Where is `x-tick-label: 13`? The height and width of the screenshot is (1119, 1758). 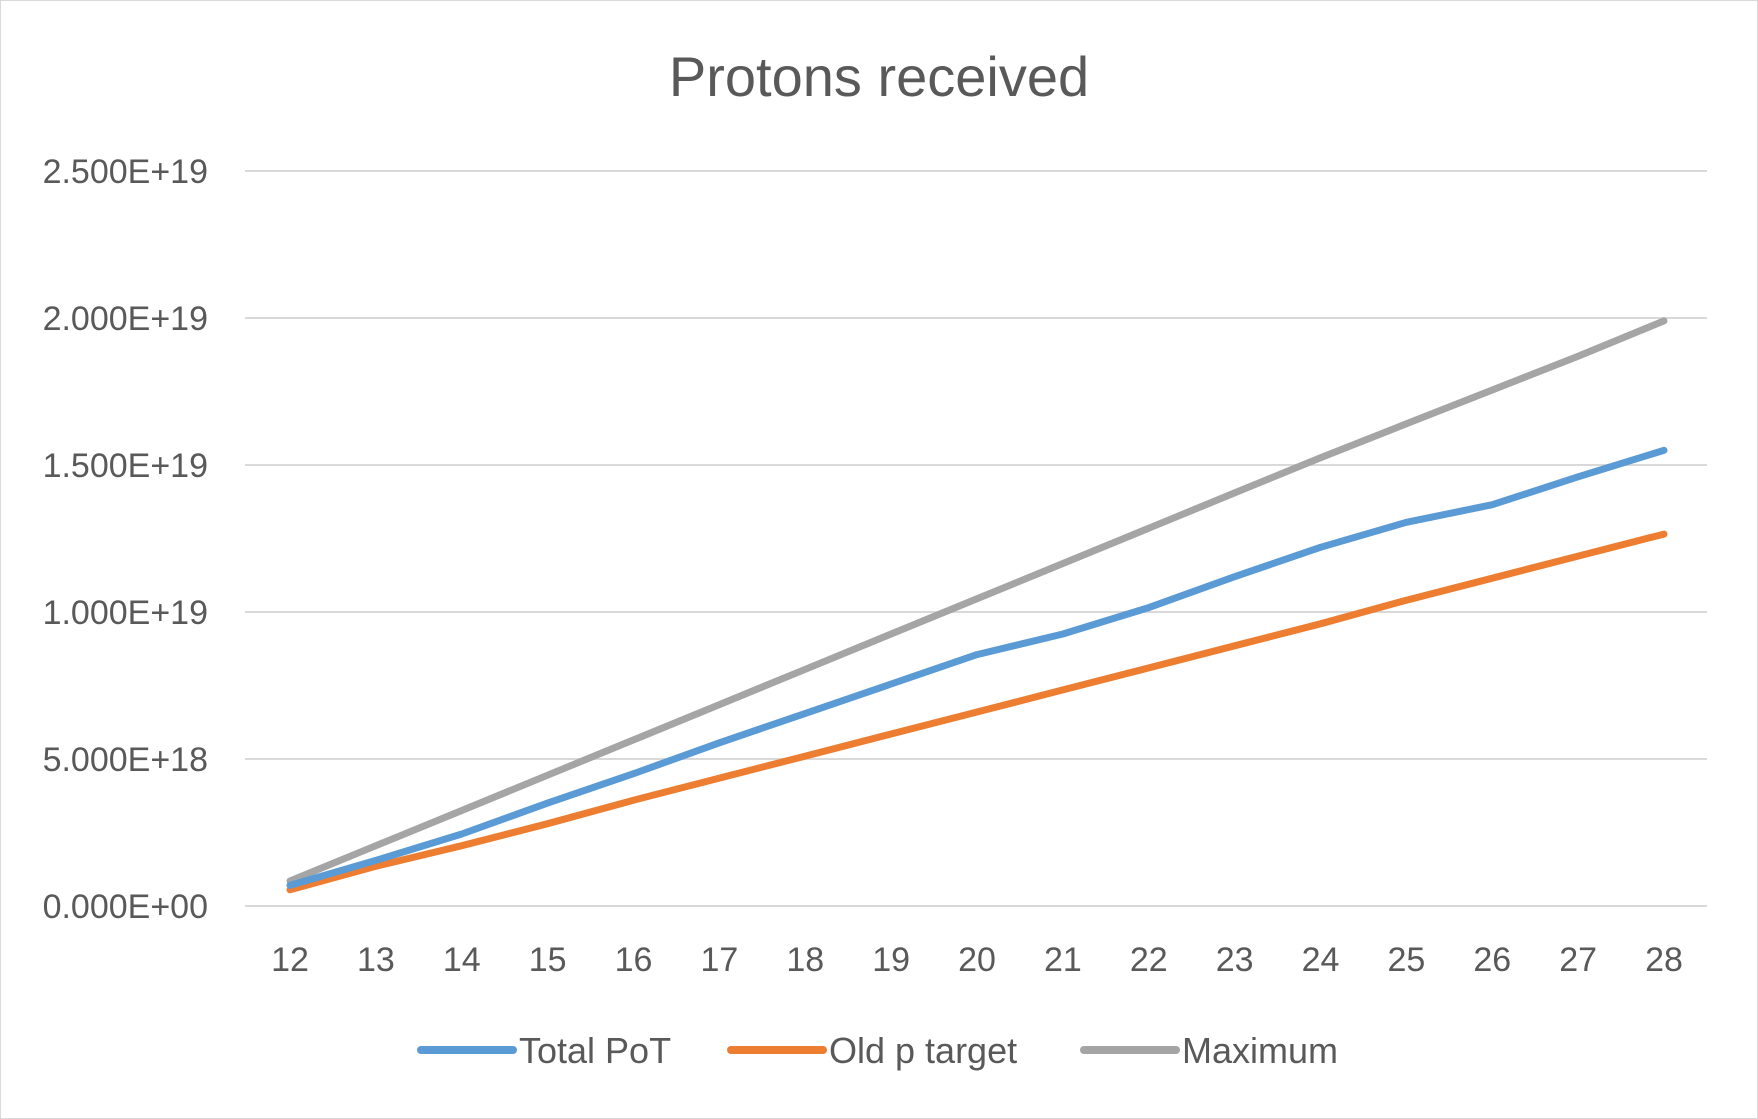
x-tick-label: 13 is located at coordinates (376, 960).